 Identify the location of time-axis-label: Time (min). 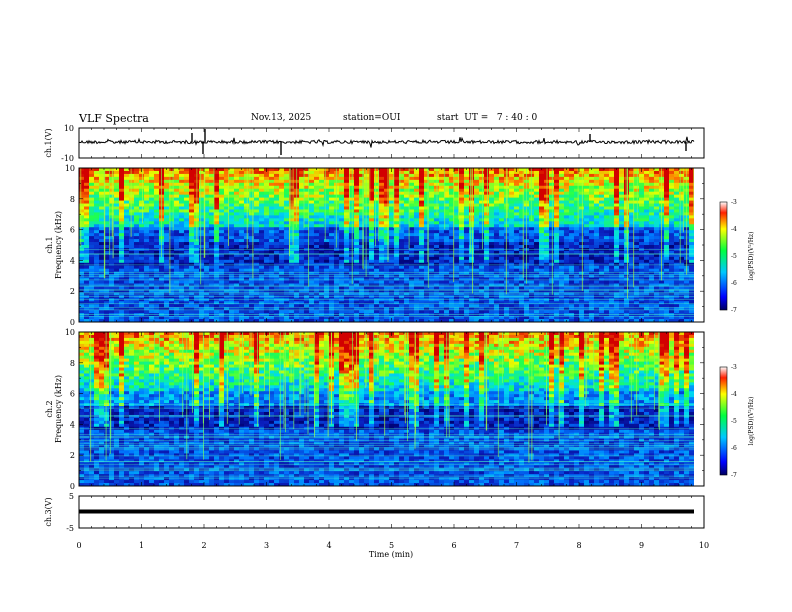
(391, 554).